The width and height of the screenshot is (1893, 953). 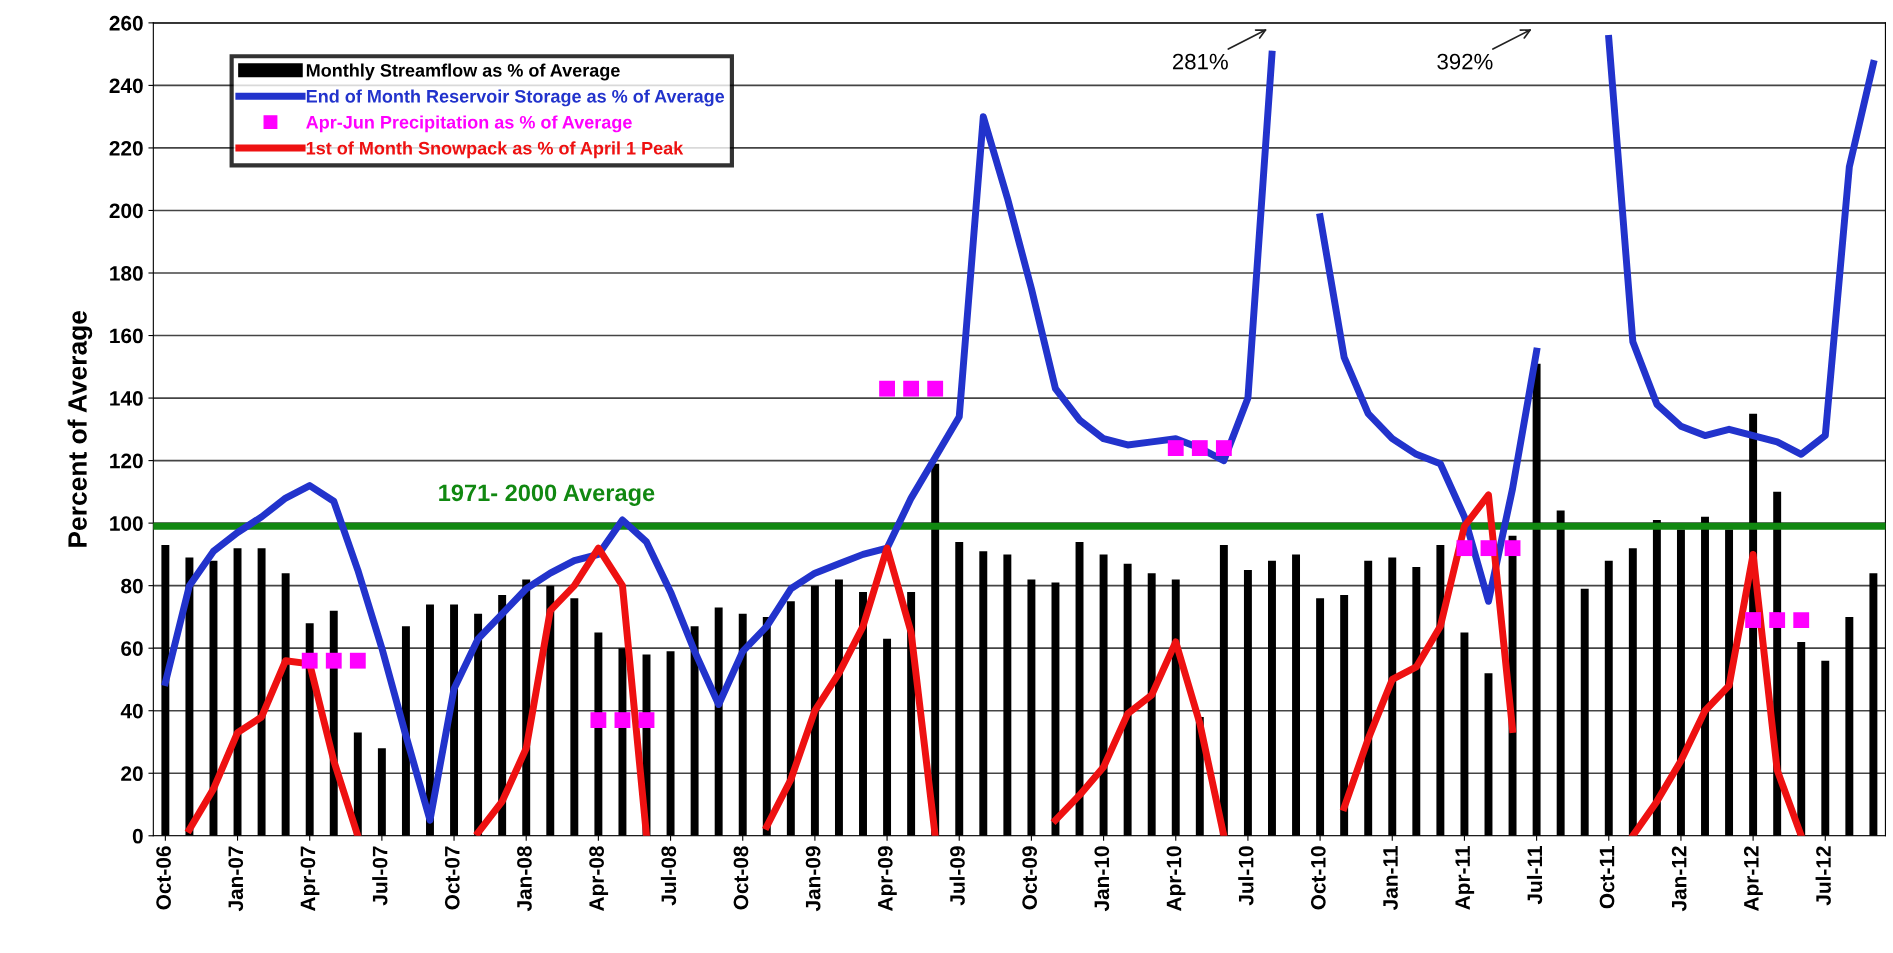 What do you see at coordinates (310, 878) in the screenshot?
I see `x-tick-label: Apr-07` at bounding box center [310, 878].